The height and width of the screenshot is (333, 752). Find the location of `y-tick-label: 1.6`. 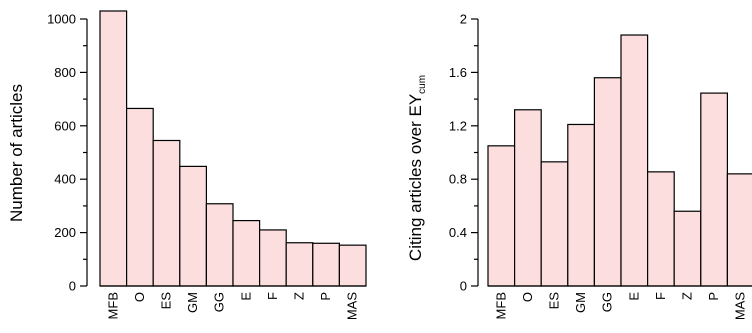

y-tick-label: 1.6 is located at coordinates (458, 72).